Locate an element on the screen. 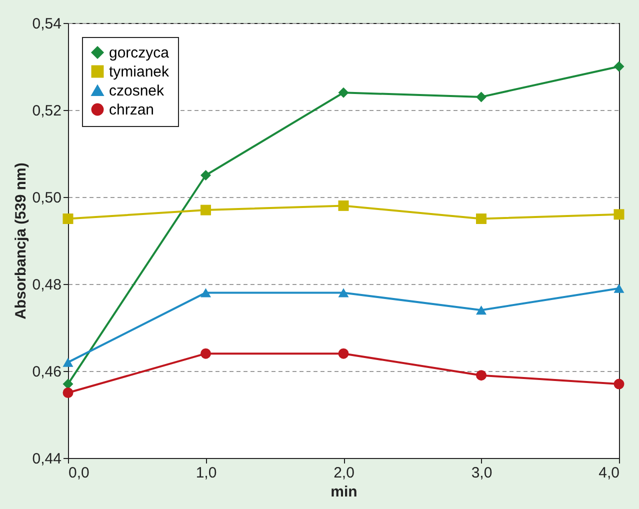 This screenshot has width=639, height=509. legend-label: chrzan is located at coordinates (131, 110).